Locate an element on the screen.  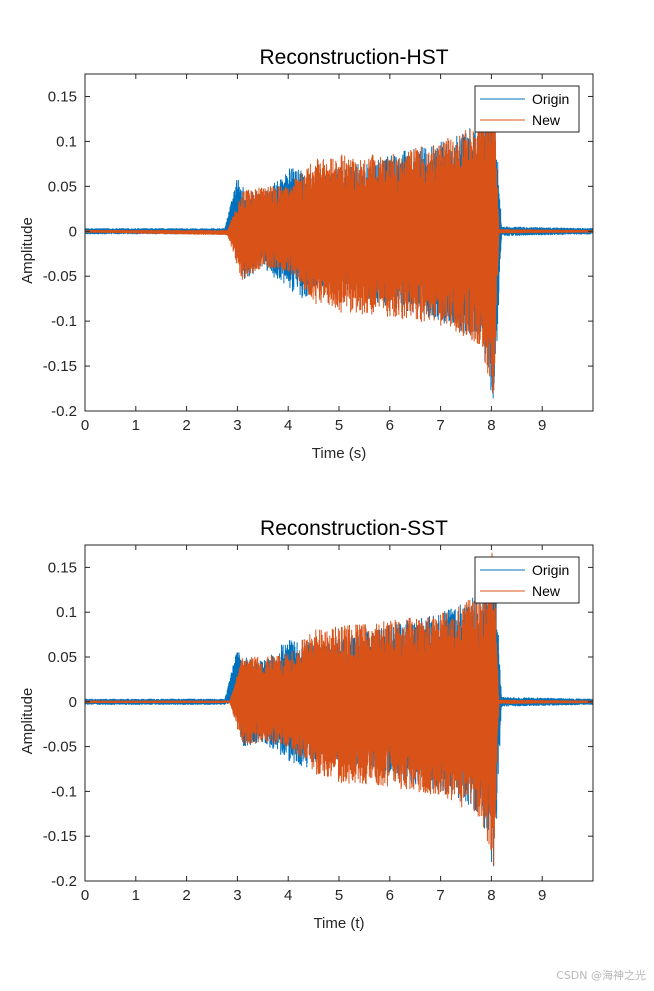
watermark-text: CSDN @海神之光 is located at coordinates (601, 975).